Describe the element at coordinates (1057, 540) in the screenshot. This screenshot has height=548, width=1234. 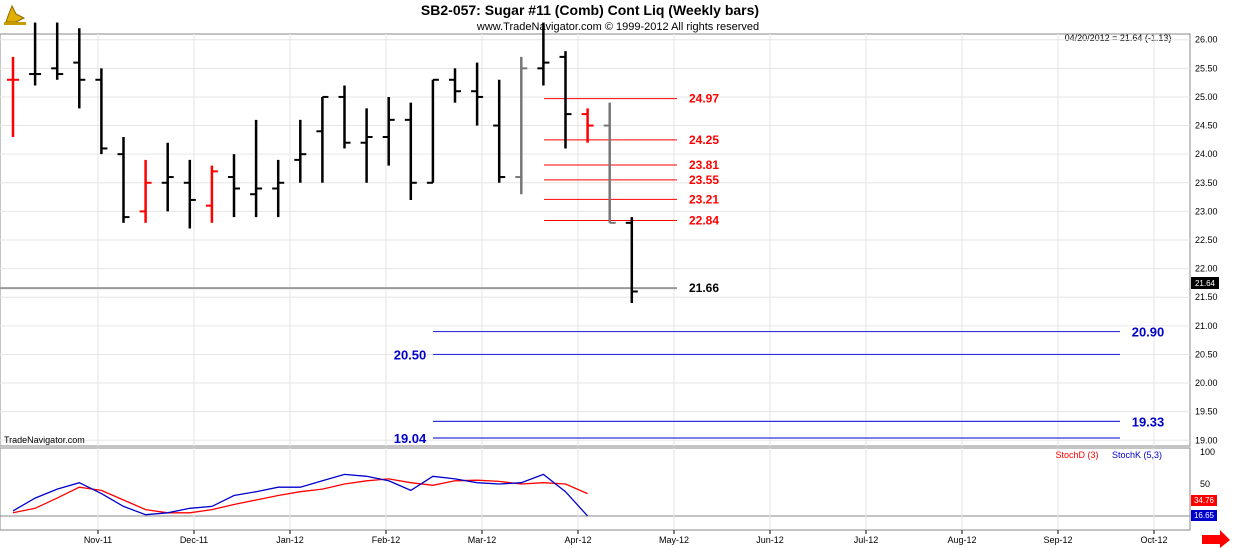
I see `x-tick-label: Sep-12` at that location.